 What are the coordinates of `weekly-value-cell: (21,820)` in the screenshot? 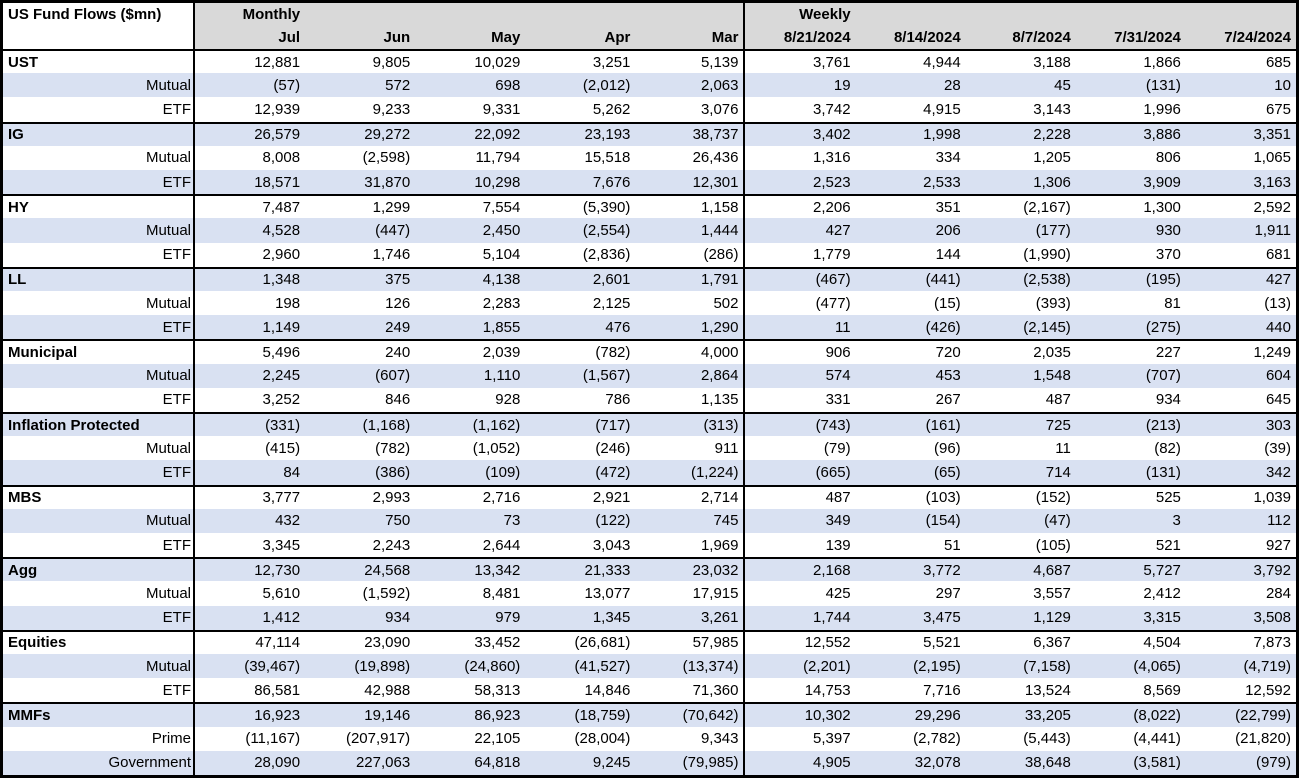 It's located at (1263, 739).